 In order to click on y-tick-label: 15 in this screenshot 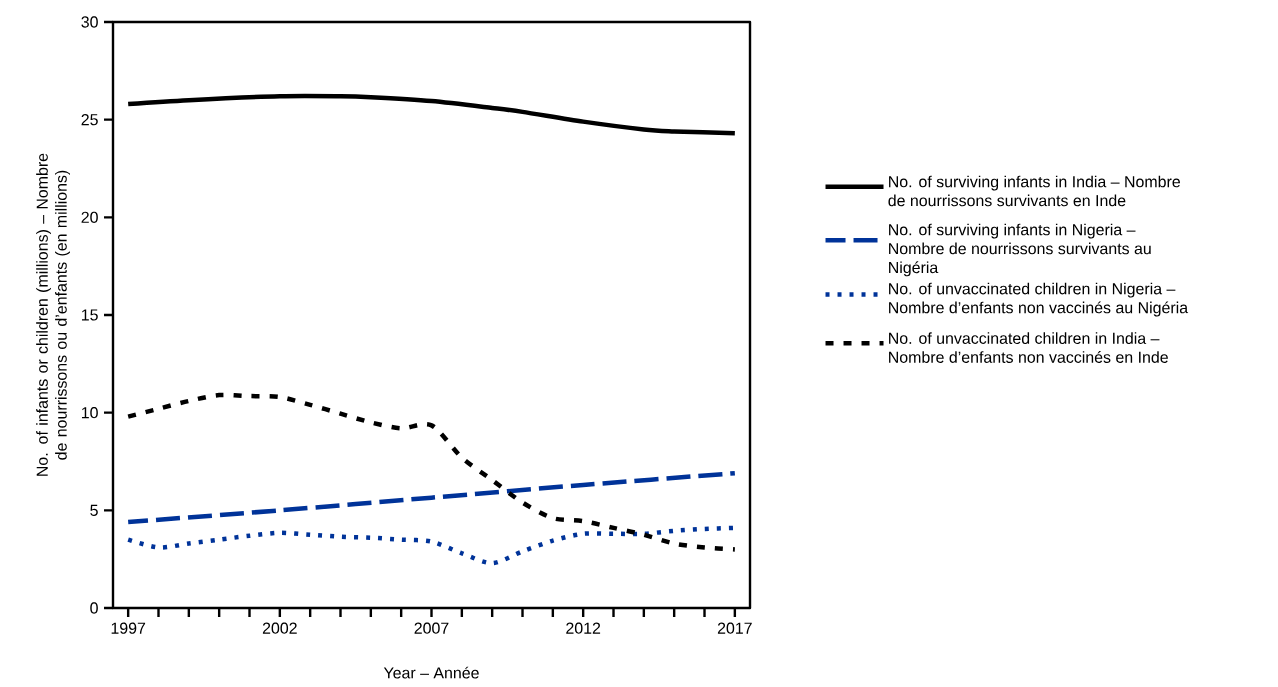, I will do `click(89, 315)`.